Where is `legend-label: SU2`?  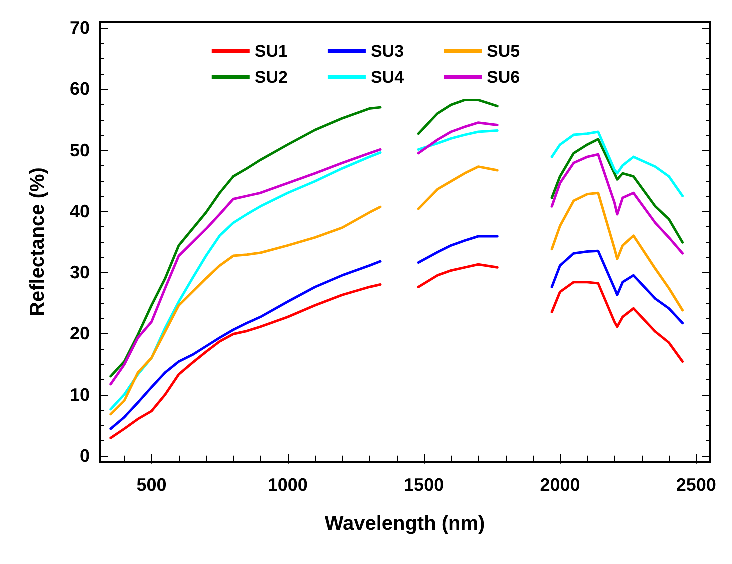
legend-label: SU2 is located at coordinates (271, 77).